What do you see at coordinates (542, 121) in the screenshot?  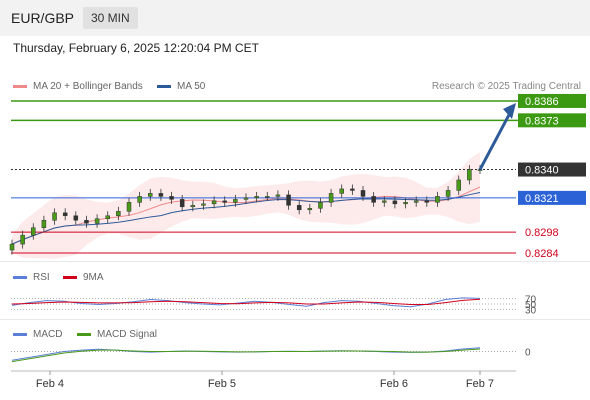 I see `level-label-resistance: 0.8373` at bounding box center [542, 121].